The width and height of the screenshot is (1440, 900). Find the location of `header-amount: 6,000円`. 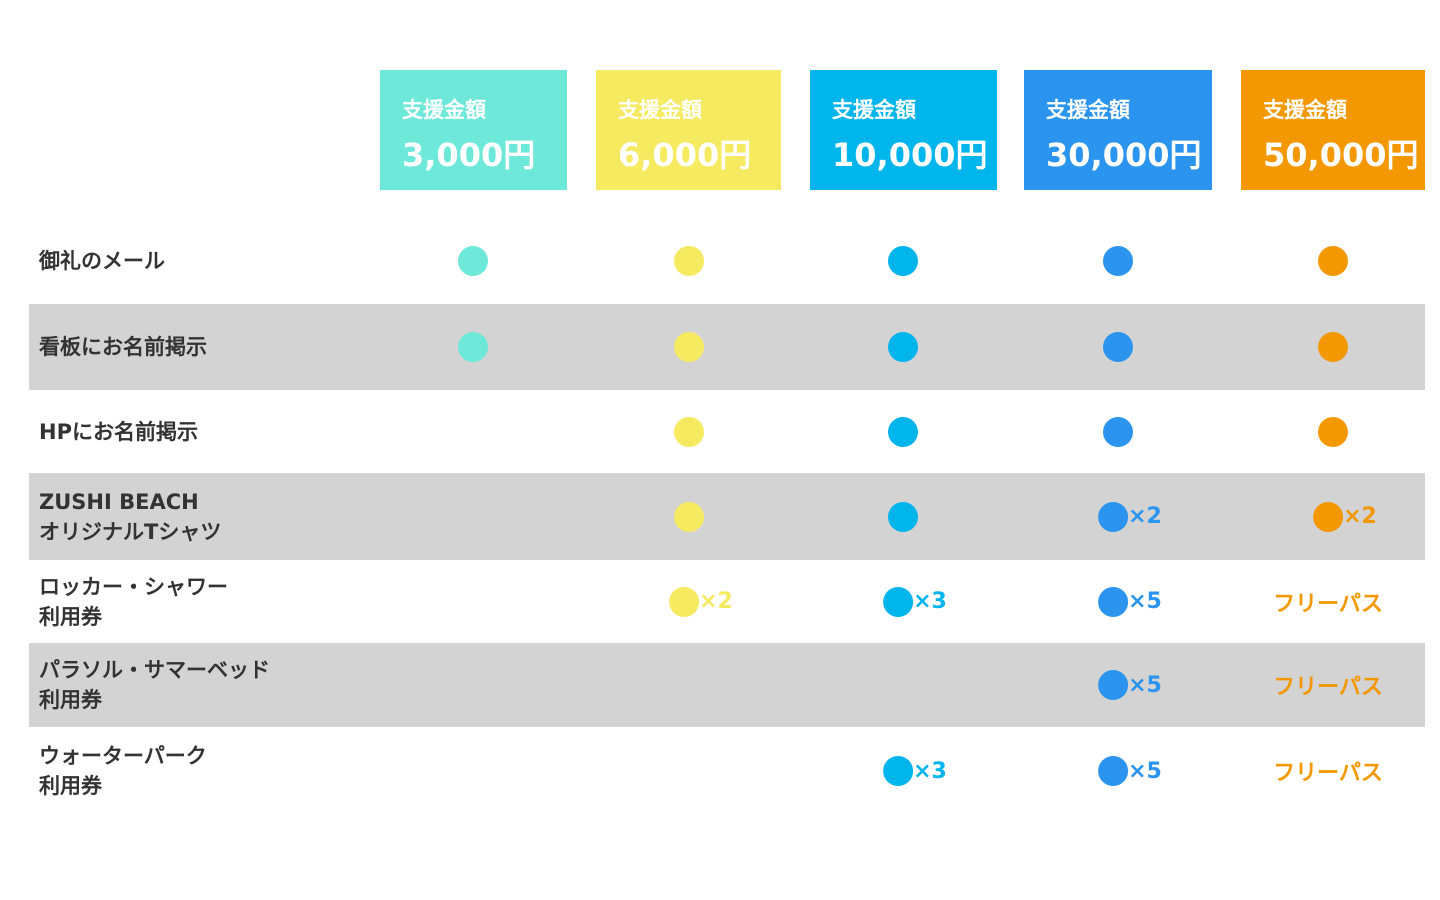

header-amount: 6,000円 is located at coordinates (685, 155).